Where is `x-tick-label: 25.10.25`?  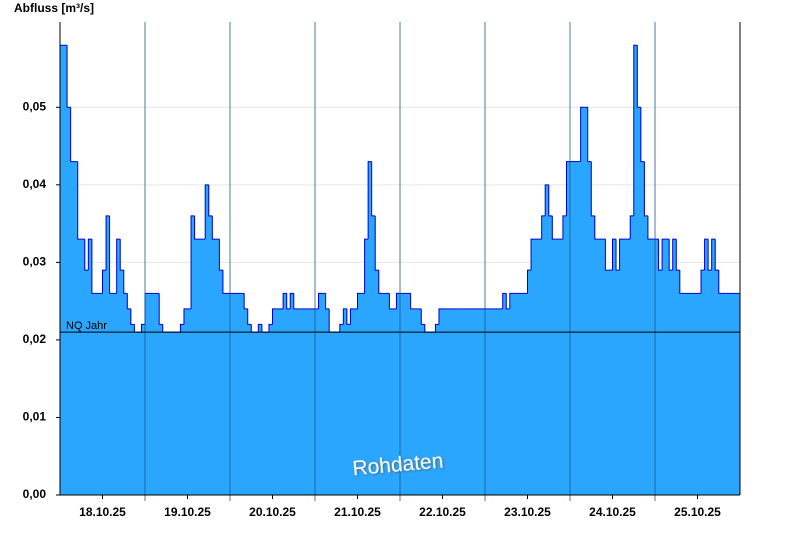
x-tick-label: 25.10.25 is located at coordinates (697, 512).